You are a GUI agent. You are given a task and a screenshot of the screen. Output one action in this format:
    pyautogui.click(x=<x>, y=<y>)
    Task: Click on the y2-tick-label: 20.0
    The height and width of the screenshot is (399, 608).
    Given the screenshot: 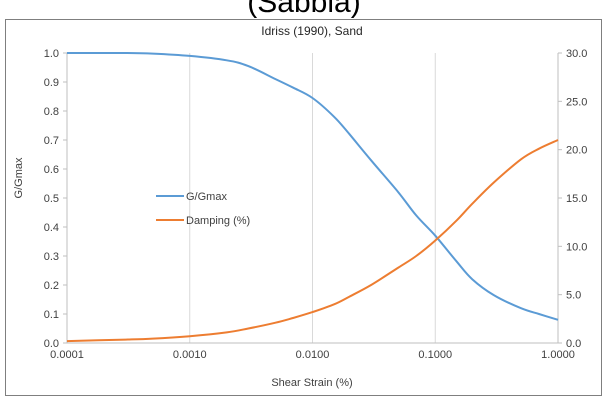 What is the action you would take?
    pyautogui.click(x=576, y=151)
    